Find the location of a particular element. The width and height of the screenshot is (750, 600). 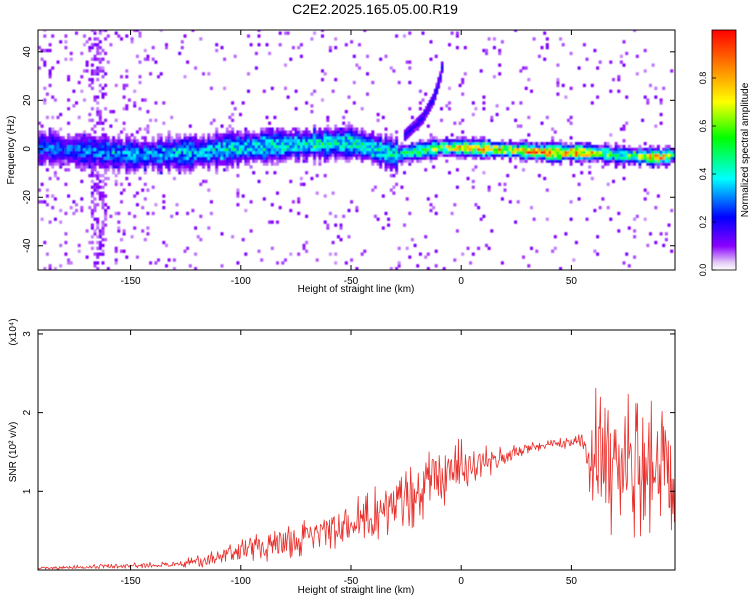

spectrogram-y-label: Frequency (Hz) is located at coordinates (11, 150).